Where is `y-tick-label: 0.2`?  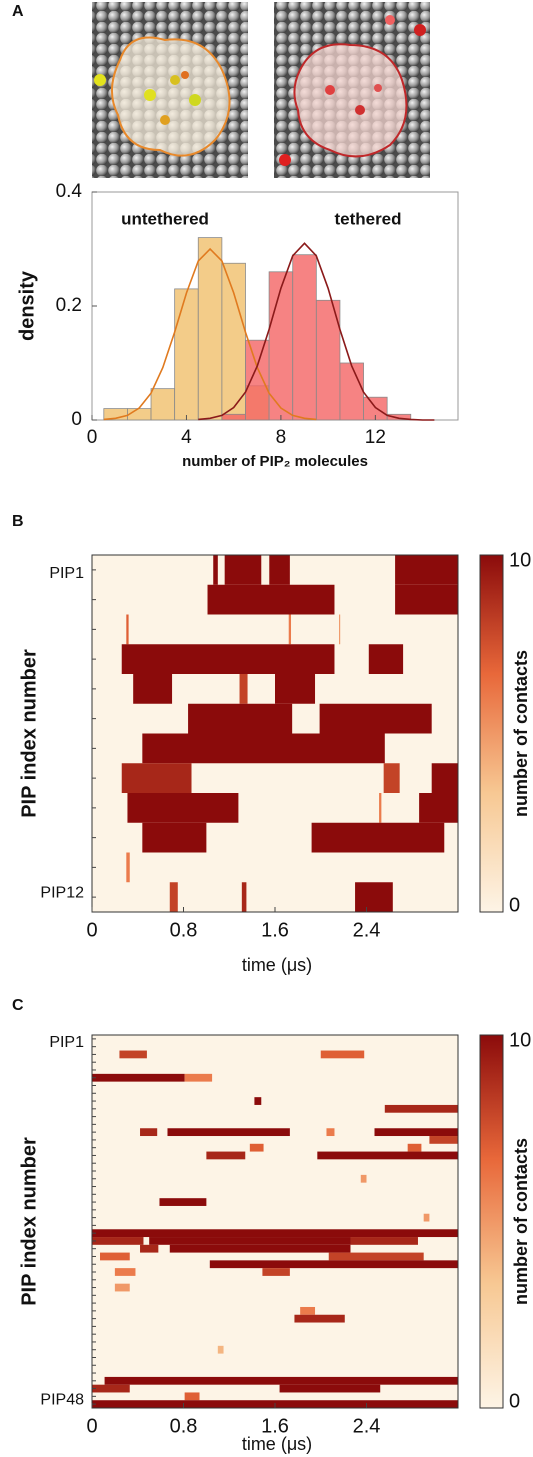 y-tick-label: 0.2 is located at coordinates (69, 305).